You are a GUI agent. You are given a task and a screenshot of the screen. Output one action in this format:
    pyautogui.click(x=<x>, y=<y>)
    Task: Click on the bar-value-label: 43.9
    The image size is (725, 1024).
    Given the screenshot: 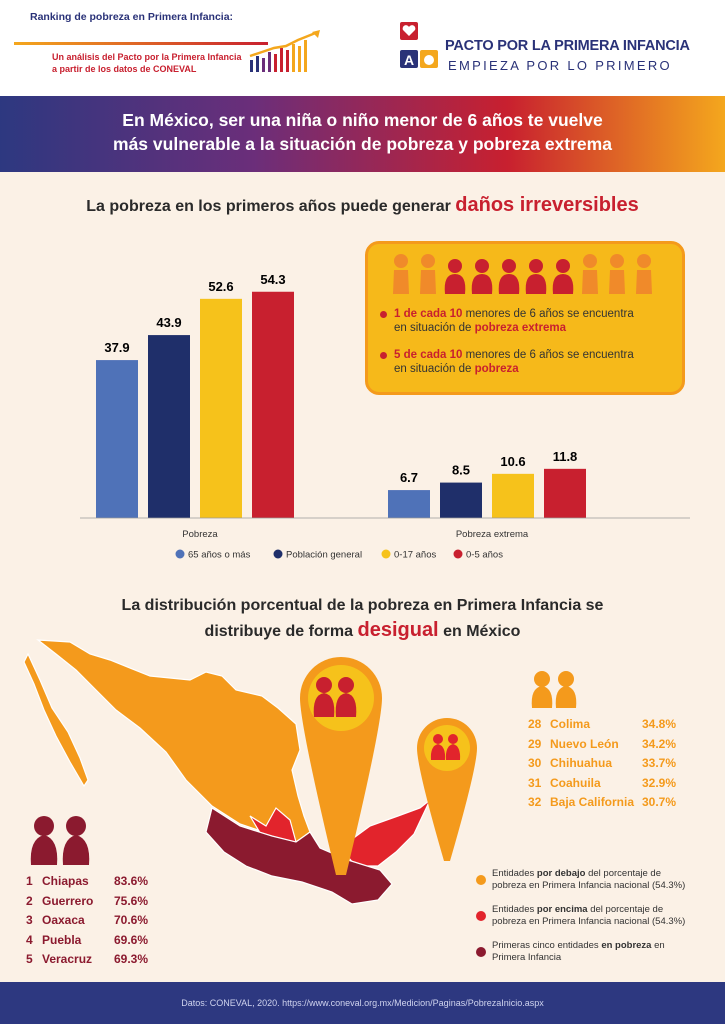 What is the action you would take?
    pyautogui.click(x=168, y=322)
    